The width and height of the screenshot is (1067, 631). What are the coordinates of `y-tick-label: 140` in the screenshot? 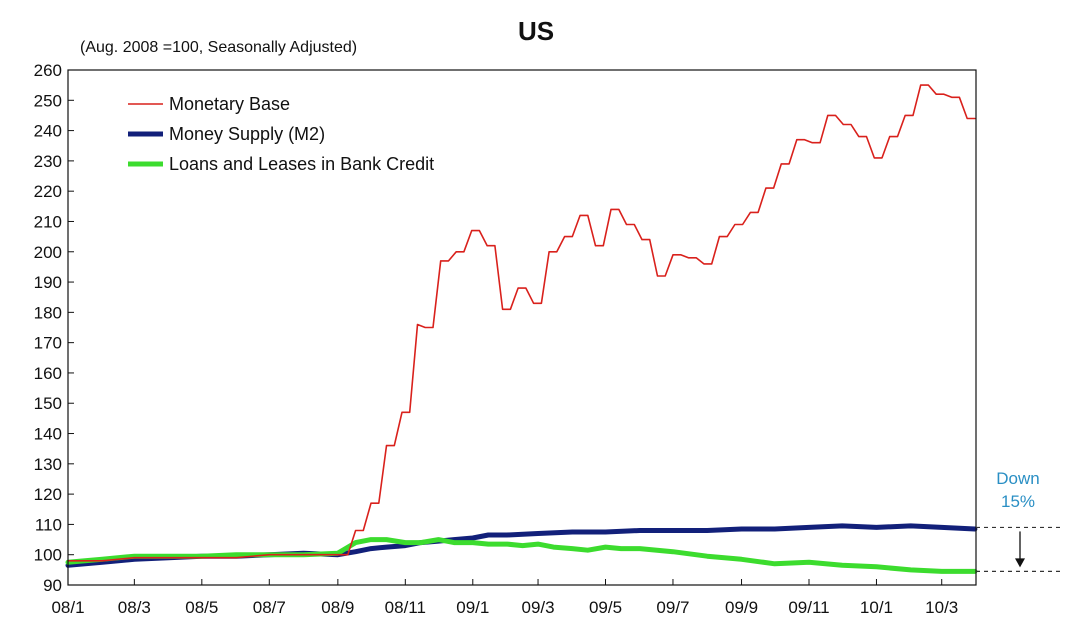 It's located at (48, 434).